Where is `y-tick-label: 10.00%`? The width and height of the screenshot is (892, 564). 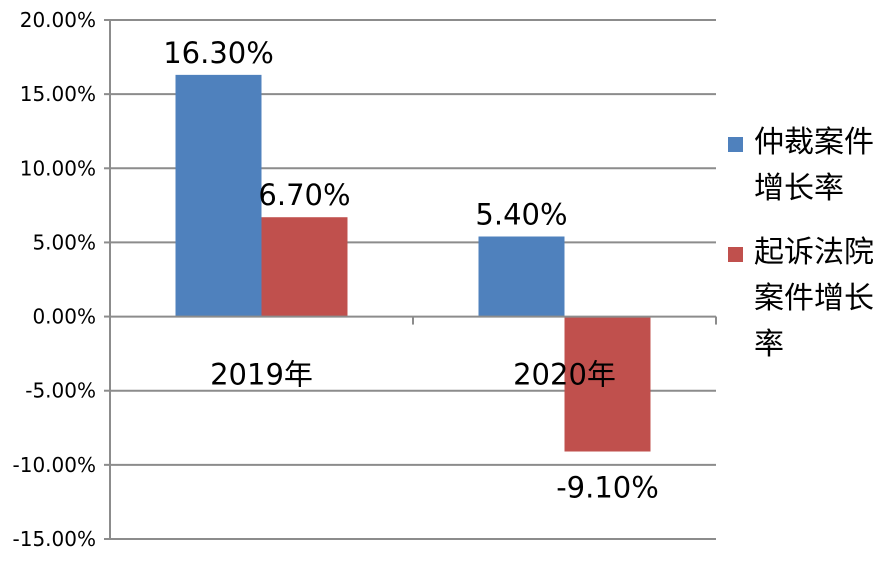
y-tick-label: 10.00% is located at coordinates (58, 168).